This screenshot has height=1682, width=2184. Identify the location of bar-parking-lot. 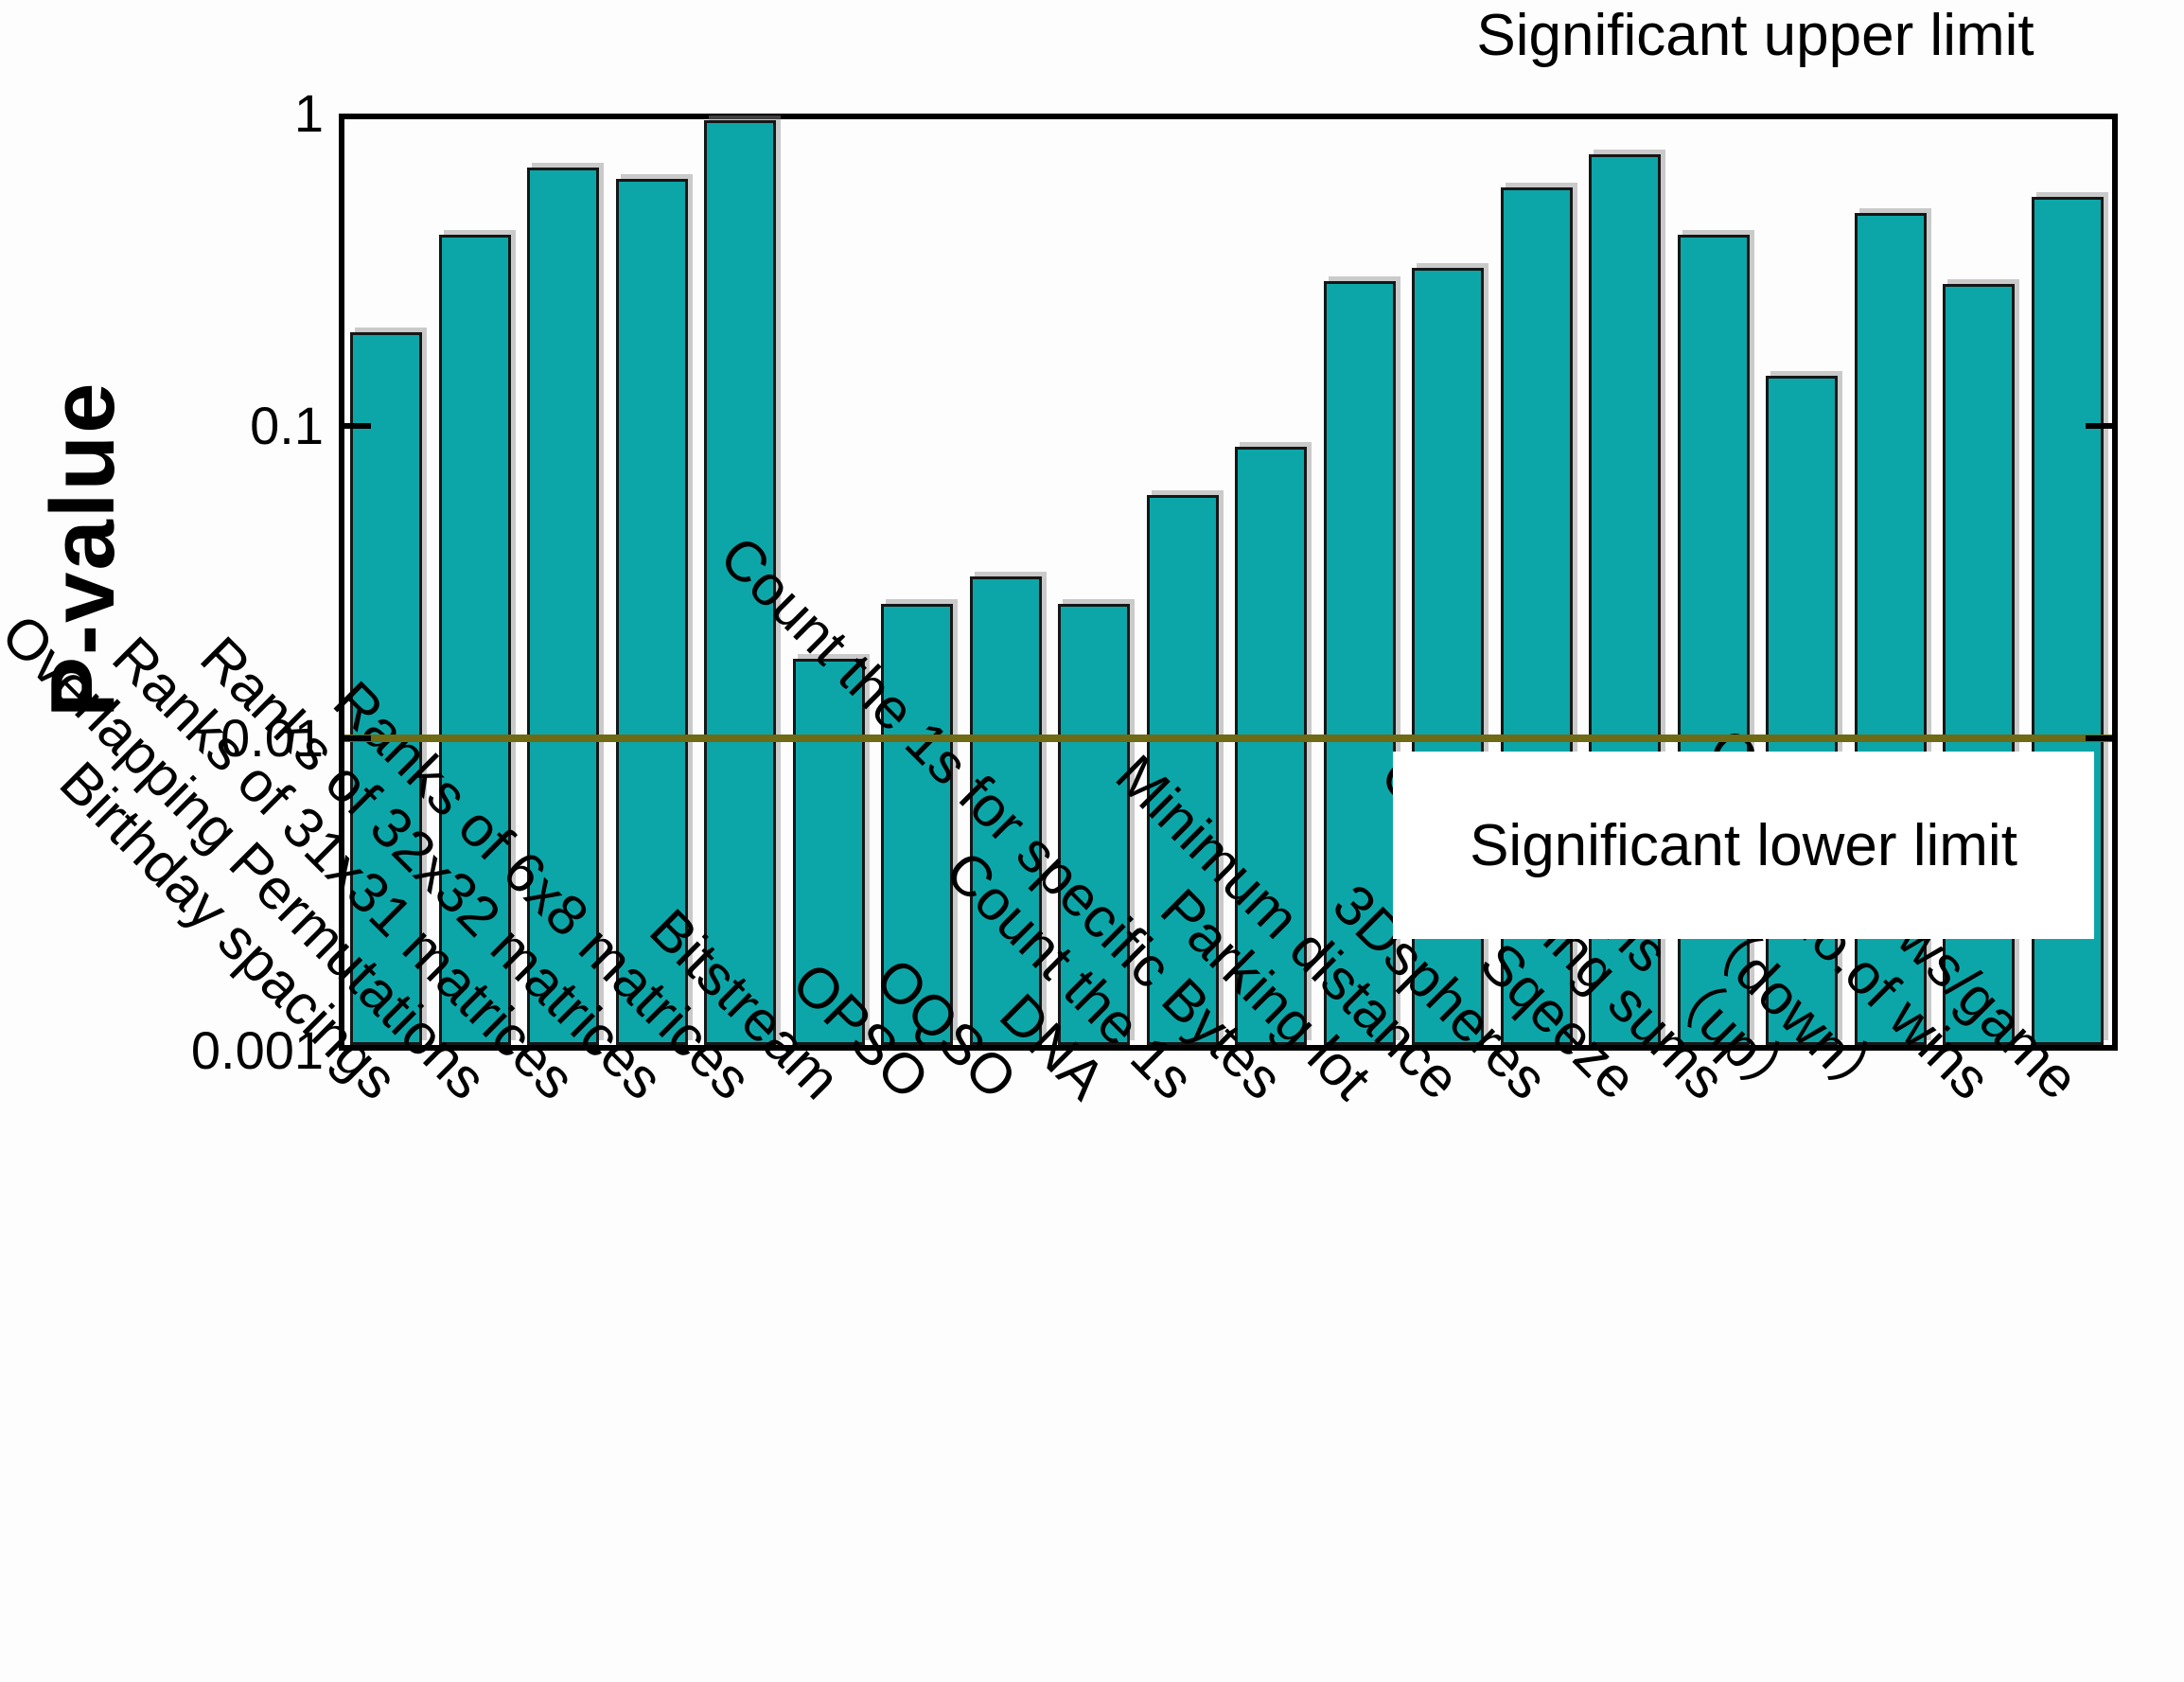
(1359, 663).